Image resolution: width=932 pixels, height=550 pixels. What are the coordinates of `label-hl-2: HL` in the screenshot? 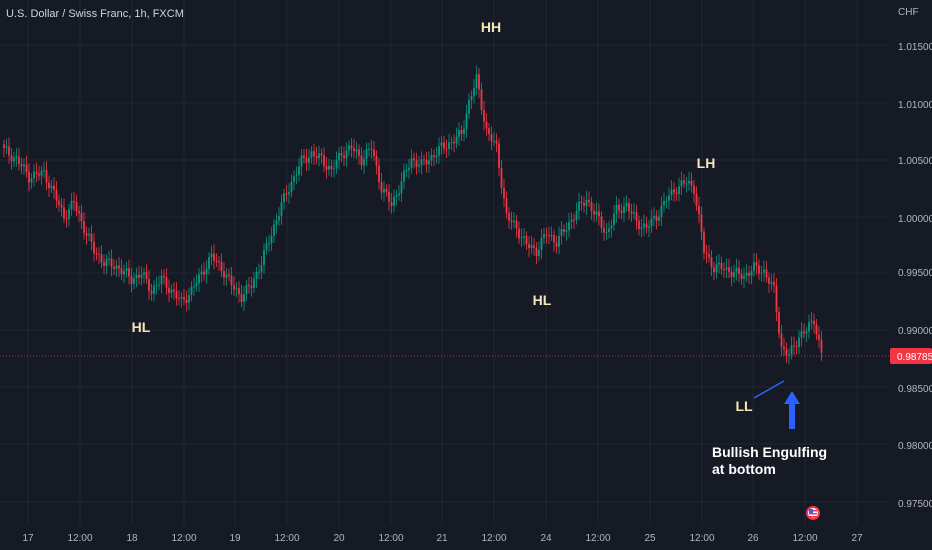 It's located at (542, 300).